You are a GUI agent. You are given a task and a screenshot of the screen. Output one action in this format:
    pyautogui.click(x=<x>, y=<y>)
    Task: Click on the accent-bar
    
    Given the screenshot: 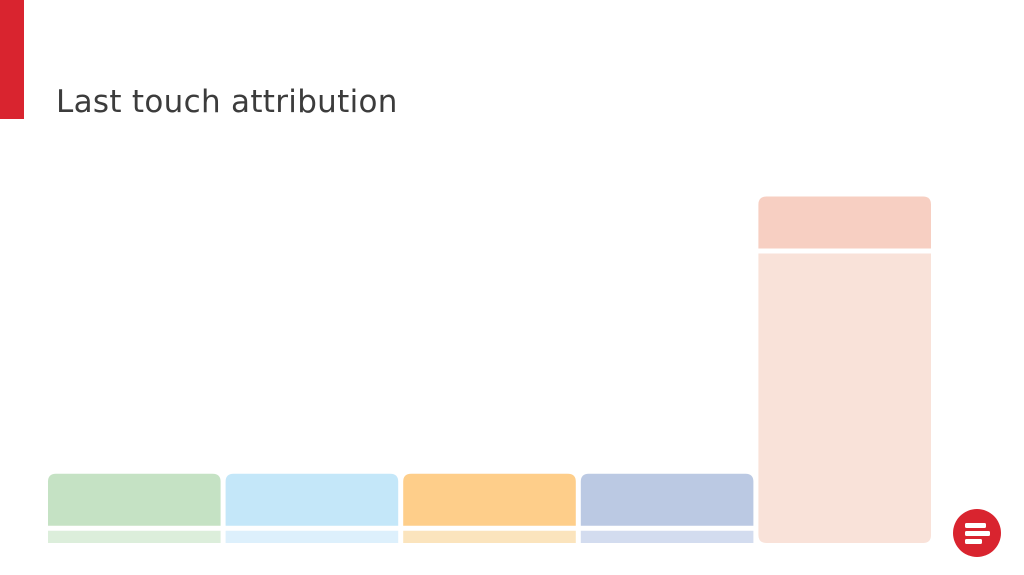 What is the action you would take?
    pyautogui.click(x=12, y=59)
    